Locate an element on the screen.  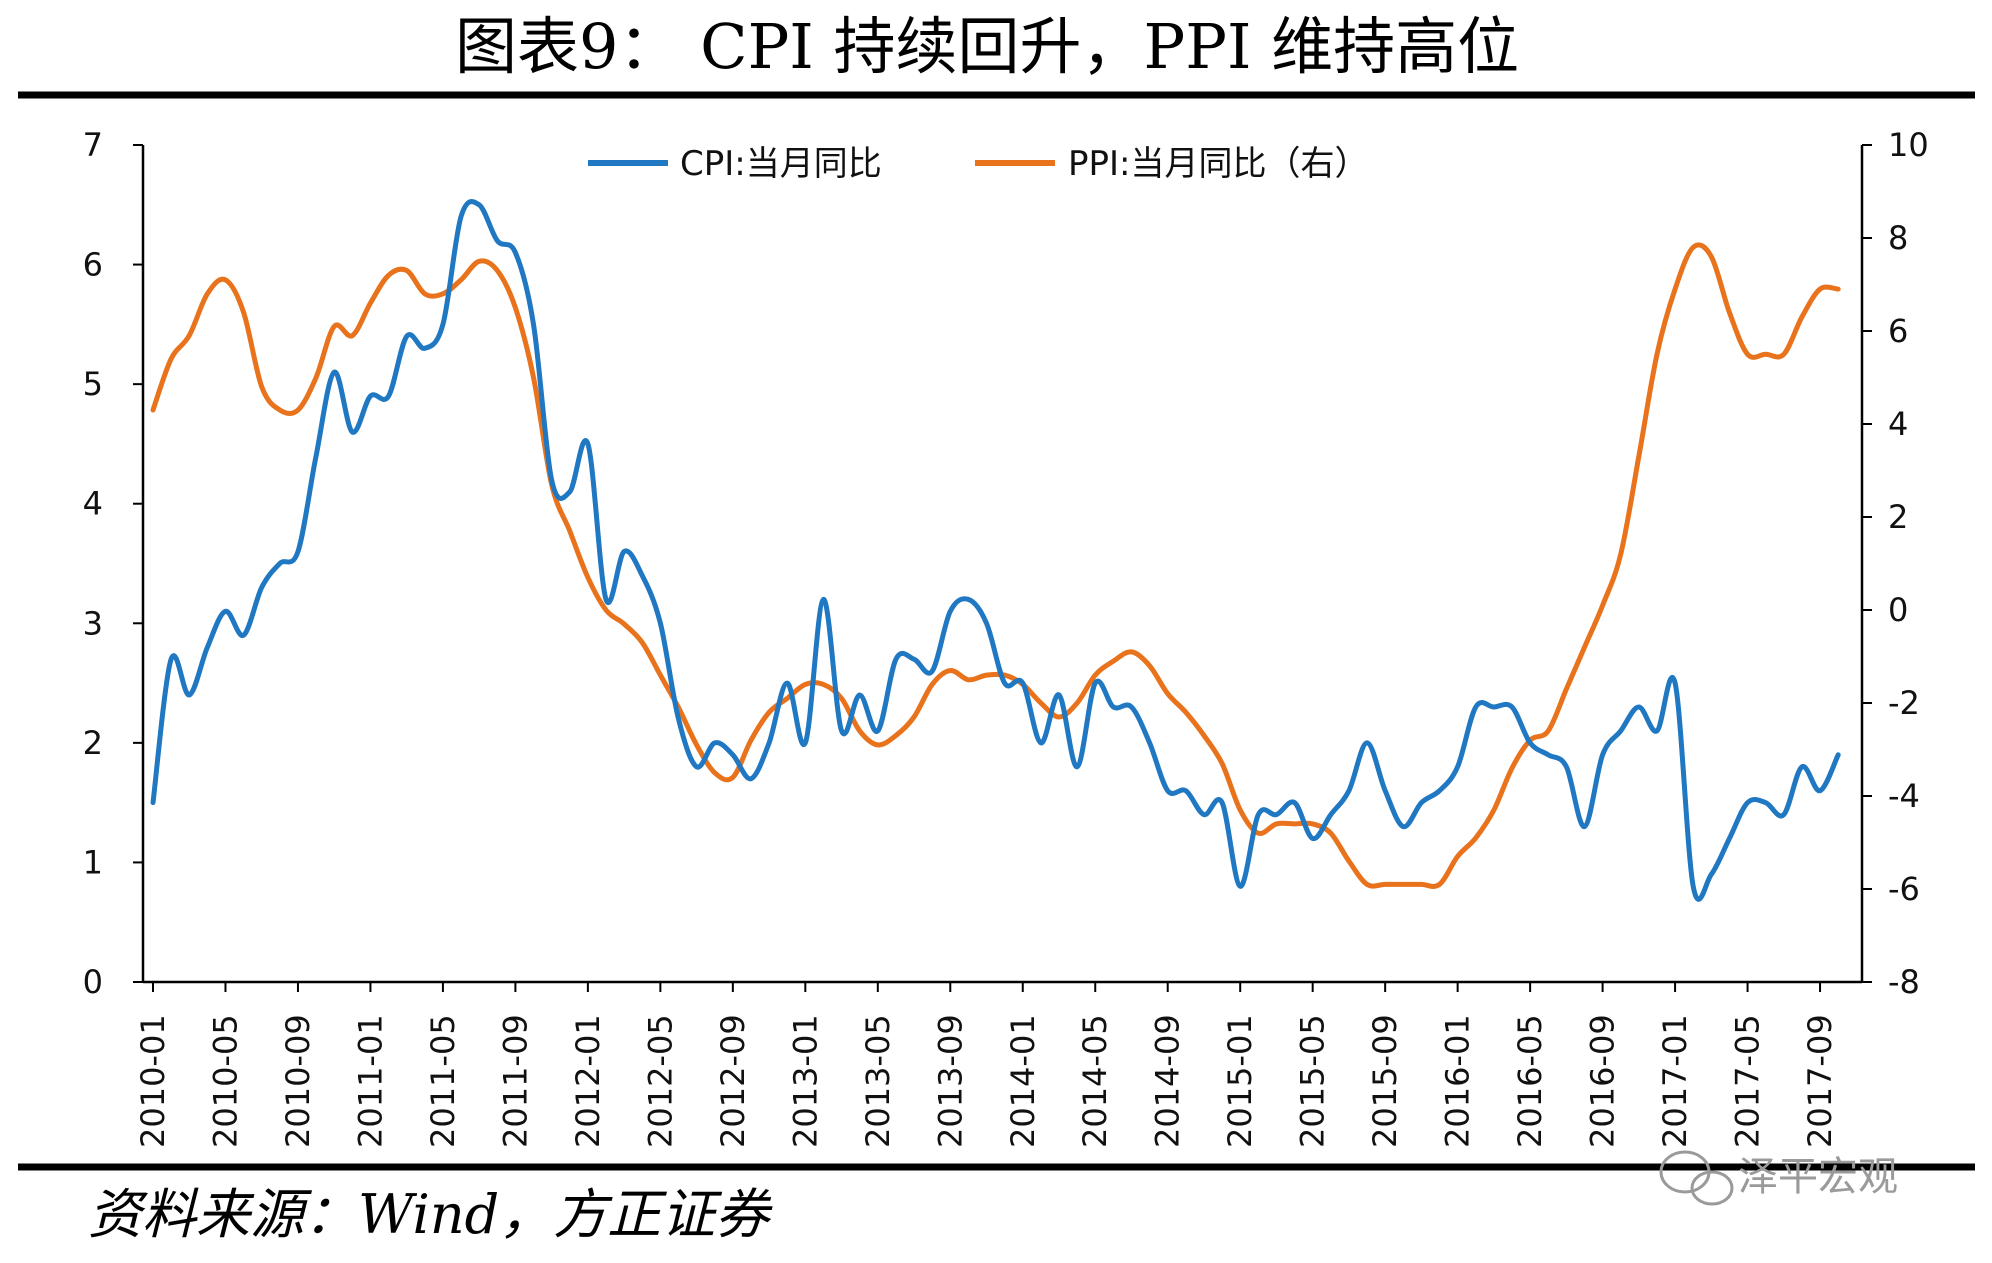
right-tick-label: 0 is located at coordinates (1898, 610).